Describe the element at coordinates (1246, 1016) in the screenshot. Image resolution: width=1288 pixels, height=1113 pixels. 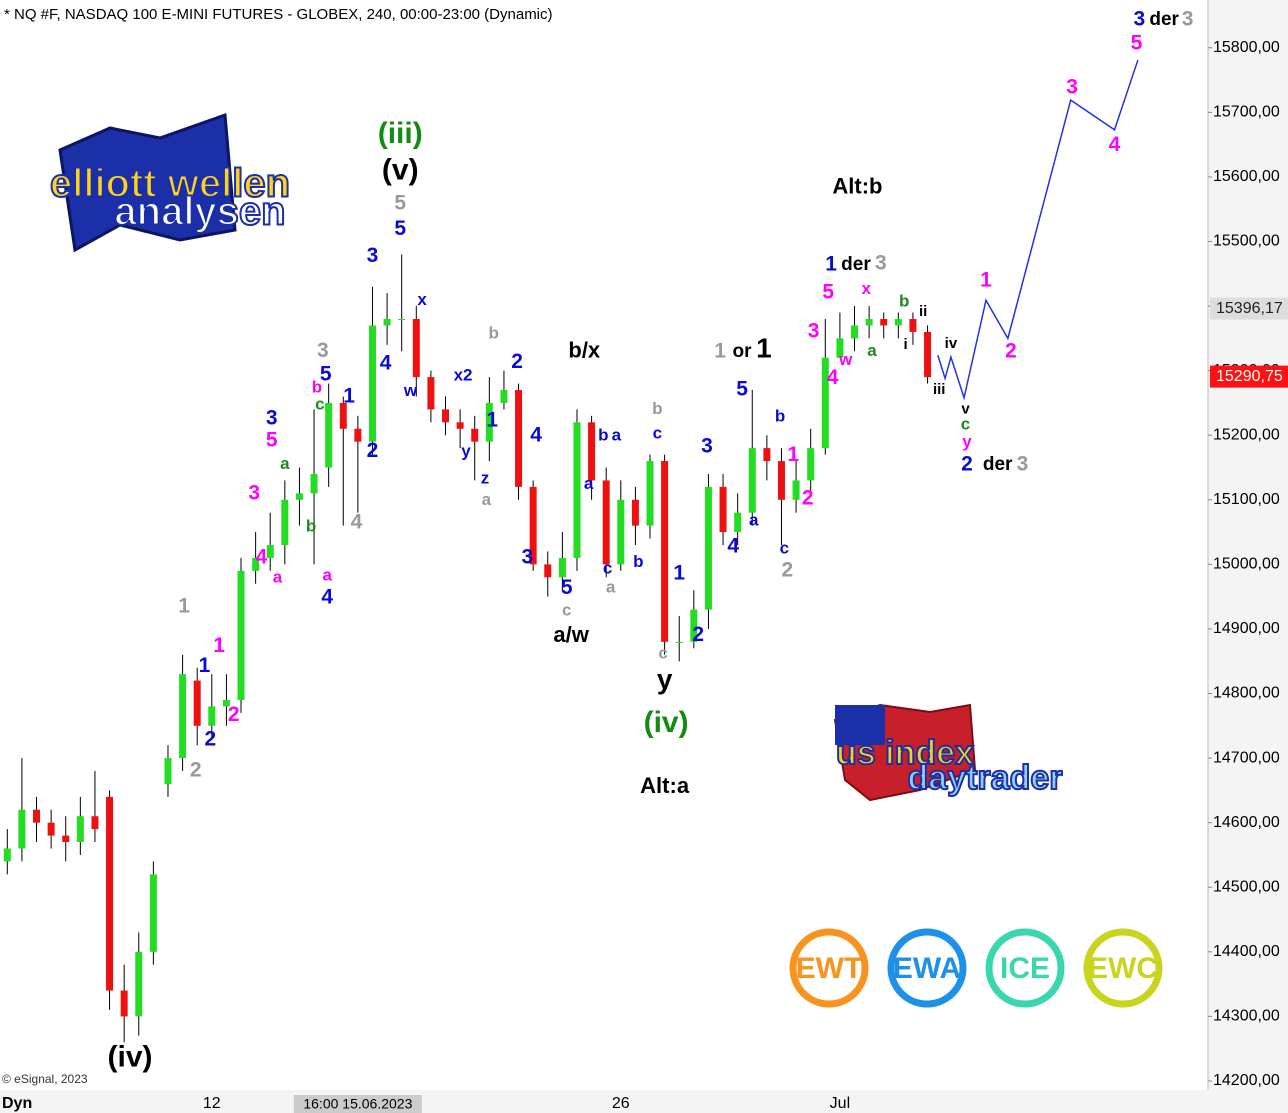
I see `y-tick-label: 14300,00` at that location.